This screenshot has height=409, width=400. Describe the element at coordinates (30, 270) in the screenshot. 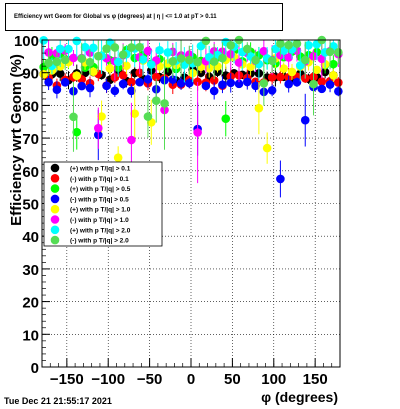

I see `y-tick-label: 30` at that location.